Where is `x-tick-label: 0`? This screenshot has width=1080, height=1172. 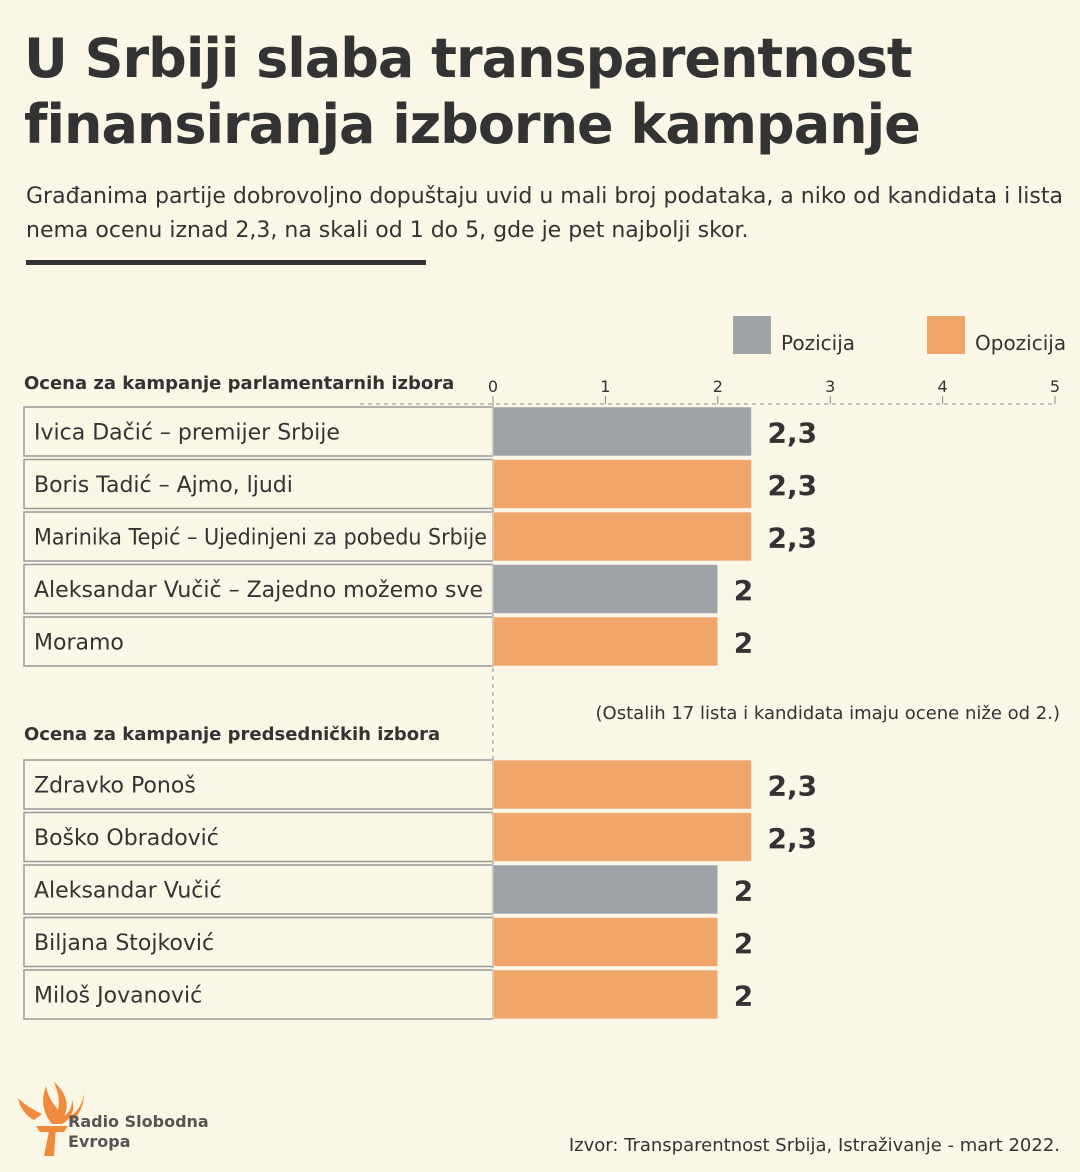 x-tick-label: 0 is located at coordinates (493, 386).